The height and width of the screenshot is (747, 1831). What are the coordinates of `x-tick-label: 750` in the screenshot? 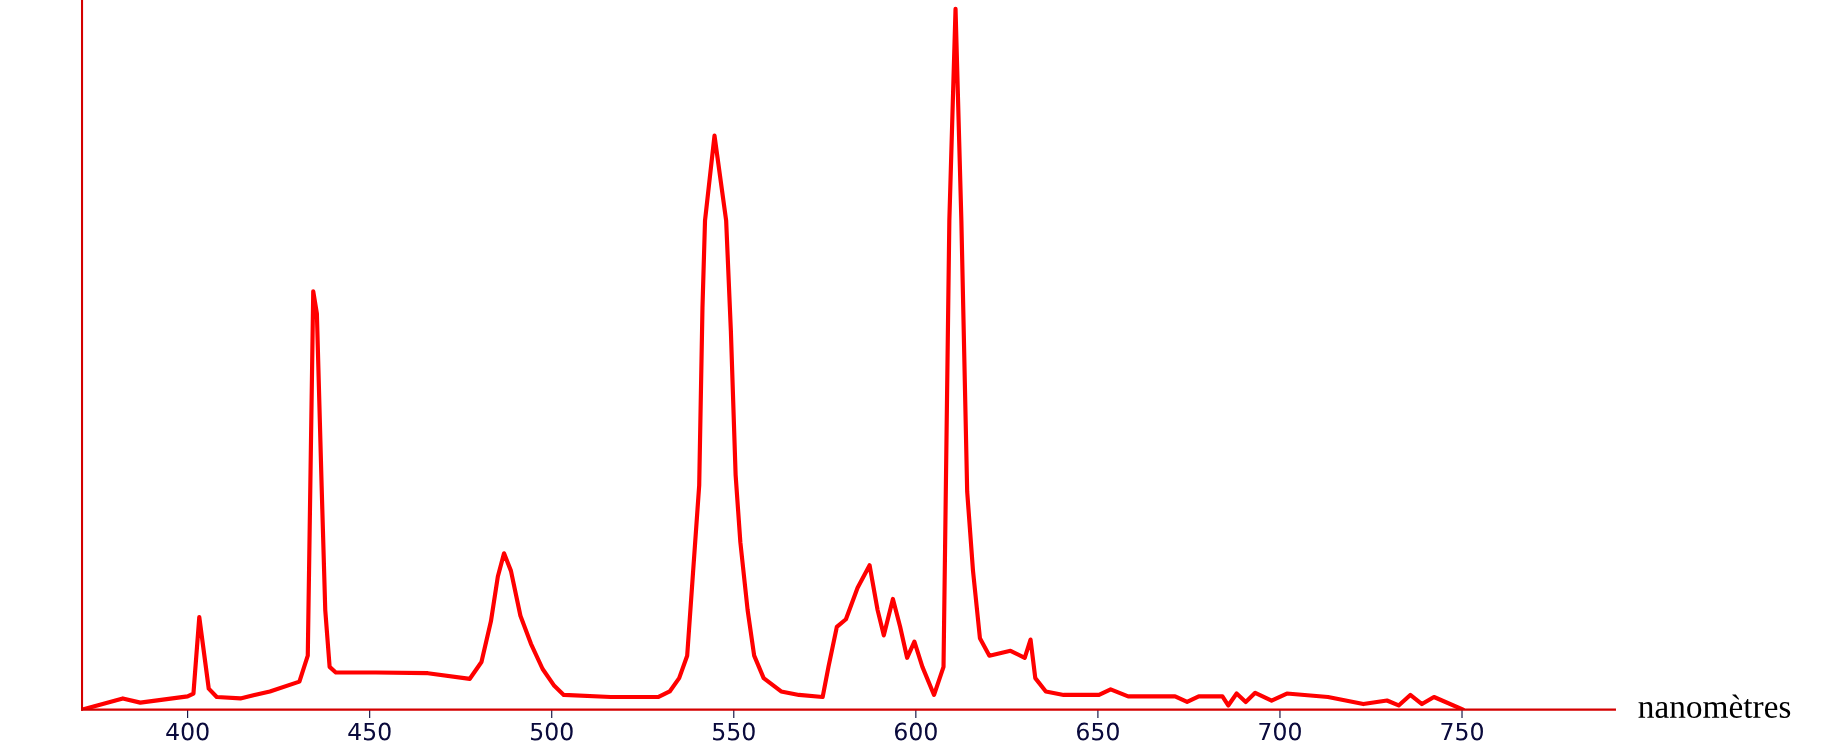 It's located at (1462, 731).